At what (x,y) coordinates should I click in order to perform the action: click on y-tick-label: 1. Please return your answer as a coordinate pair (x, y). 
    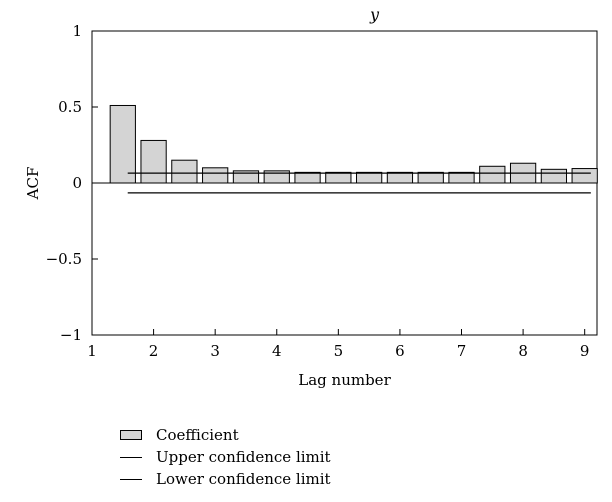
    Looking at the image, I should click on (77, 31).